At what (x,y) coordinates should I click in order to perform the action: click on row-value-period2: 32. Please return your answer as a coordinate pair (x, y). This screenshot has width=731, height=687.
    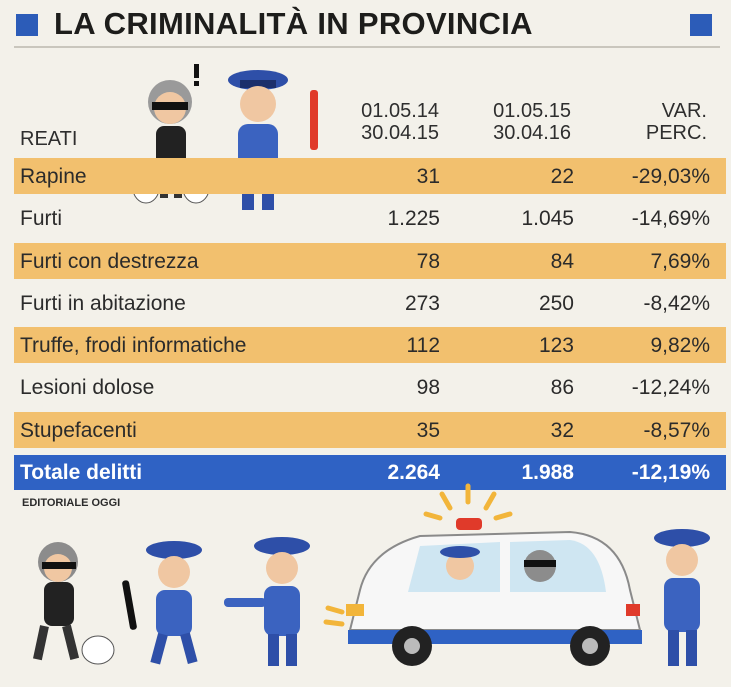
    Looking at the image, I should click on (562, 430).